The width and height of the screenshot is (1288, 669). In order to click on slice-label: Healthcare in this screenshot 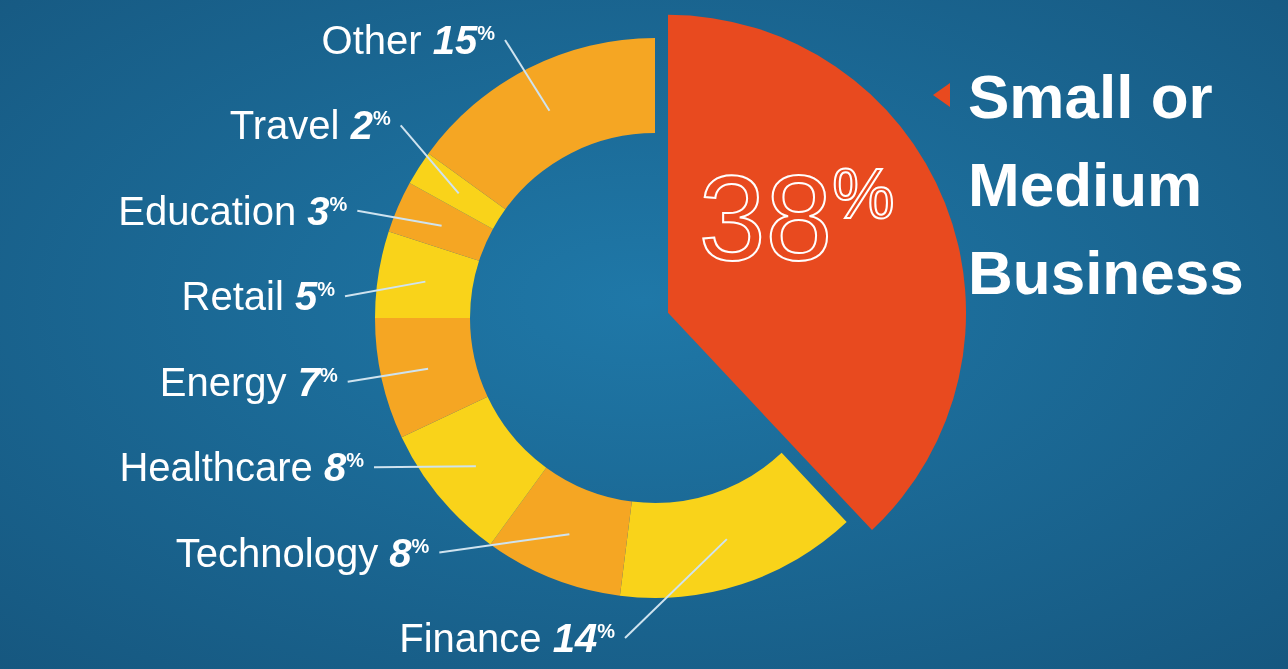, I will do `click(216, 467)`.